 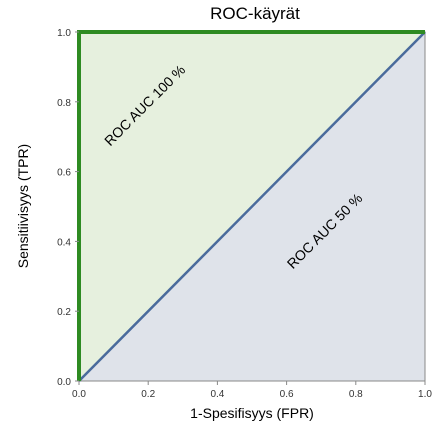 I want to click on y-tick-label: 0.2, so click(x=64, y=312).